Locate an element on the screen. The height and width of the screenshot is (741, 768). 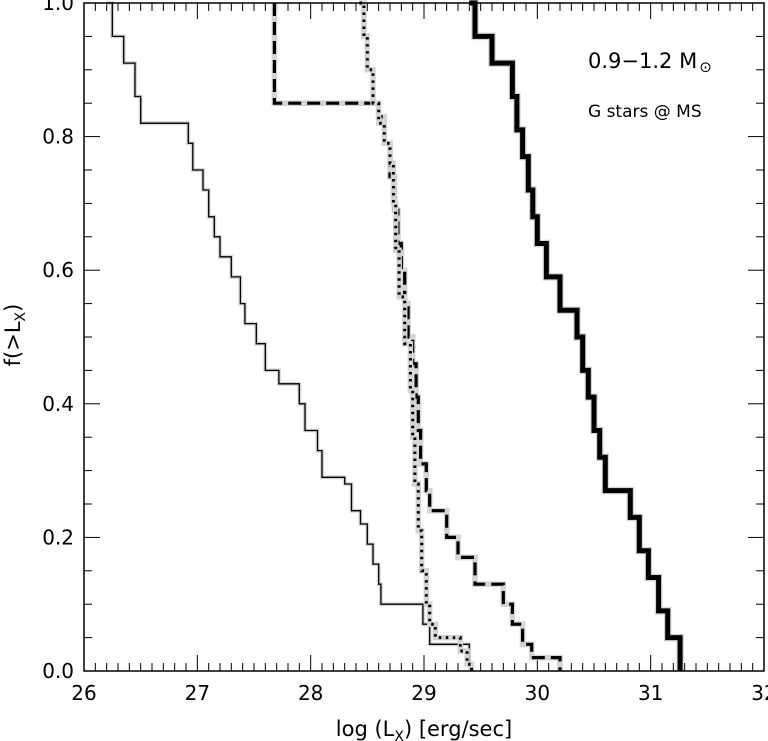
y-axis-label: f(>LX) is located at coordinates (15, 335).